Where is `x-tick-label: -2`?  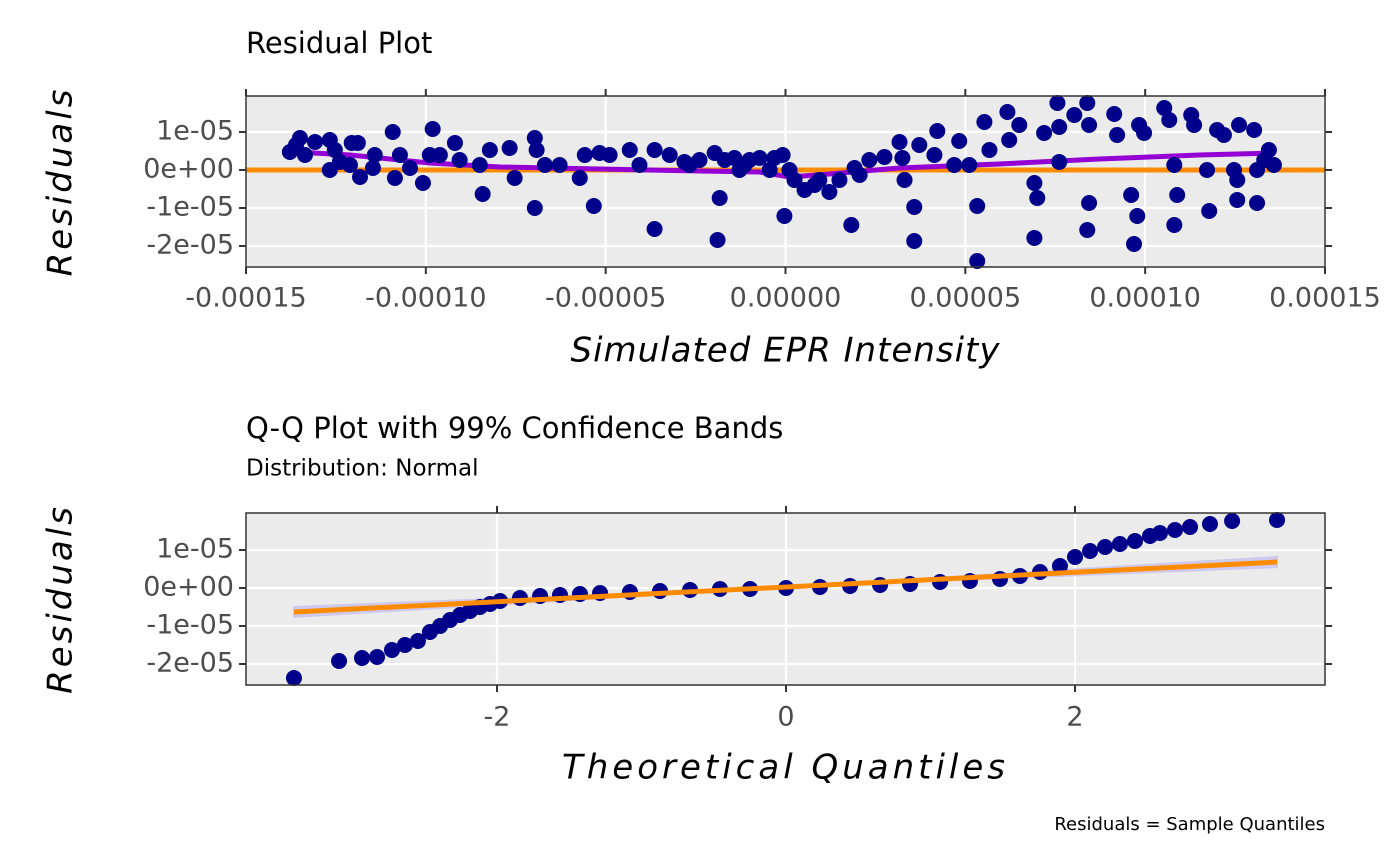
x-tick-label: -2 is located at coordinates (497, 717).